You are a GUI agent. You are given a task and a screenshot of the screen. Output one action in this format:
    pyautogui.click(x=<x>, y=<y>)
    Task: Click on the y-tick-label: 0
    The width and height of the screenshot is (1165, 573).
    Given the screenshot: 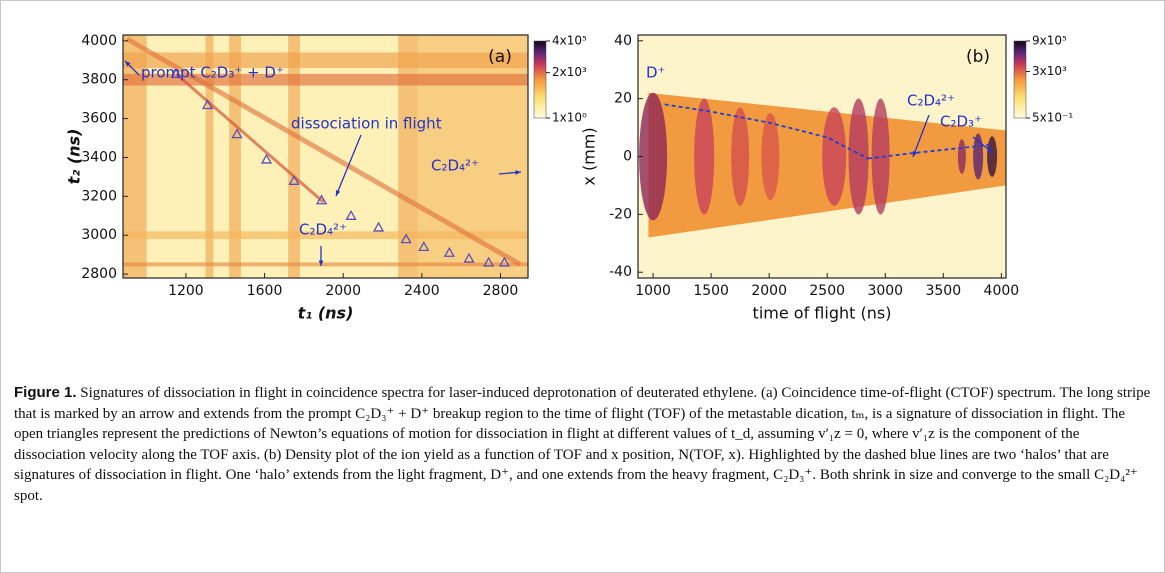 What is the action you would take?
    pyautogui.click(x=627, y=157)
    